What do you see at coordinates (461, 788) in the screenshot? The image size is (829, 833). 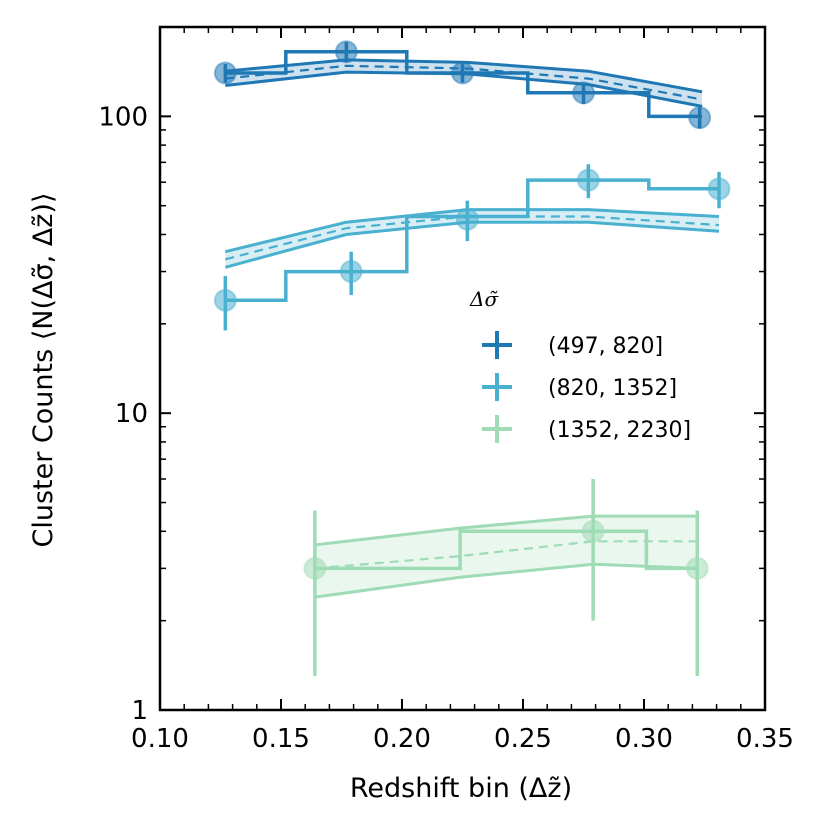 I see `x-axis-label: Redshift bin (Δz̃)` at bounding box center [461, 788].